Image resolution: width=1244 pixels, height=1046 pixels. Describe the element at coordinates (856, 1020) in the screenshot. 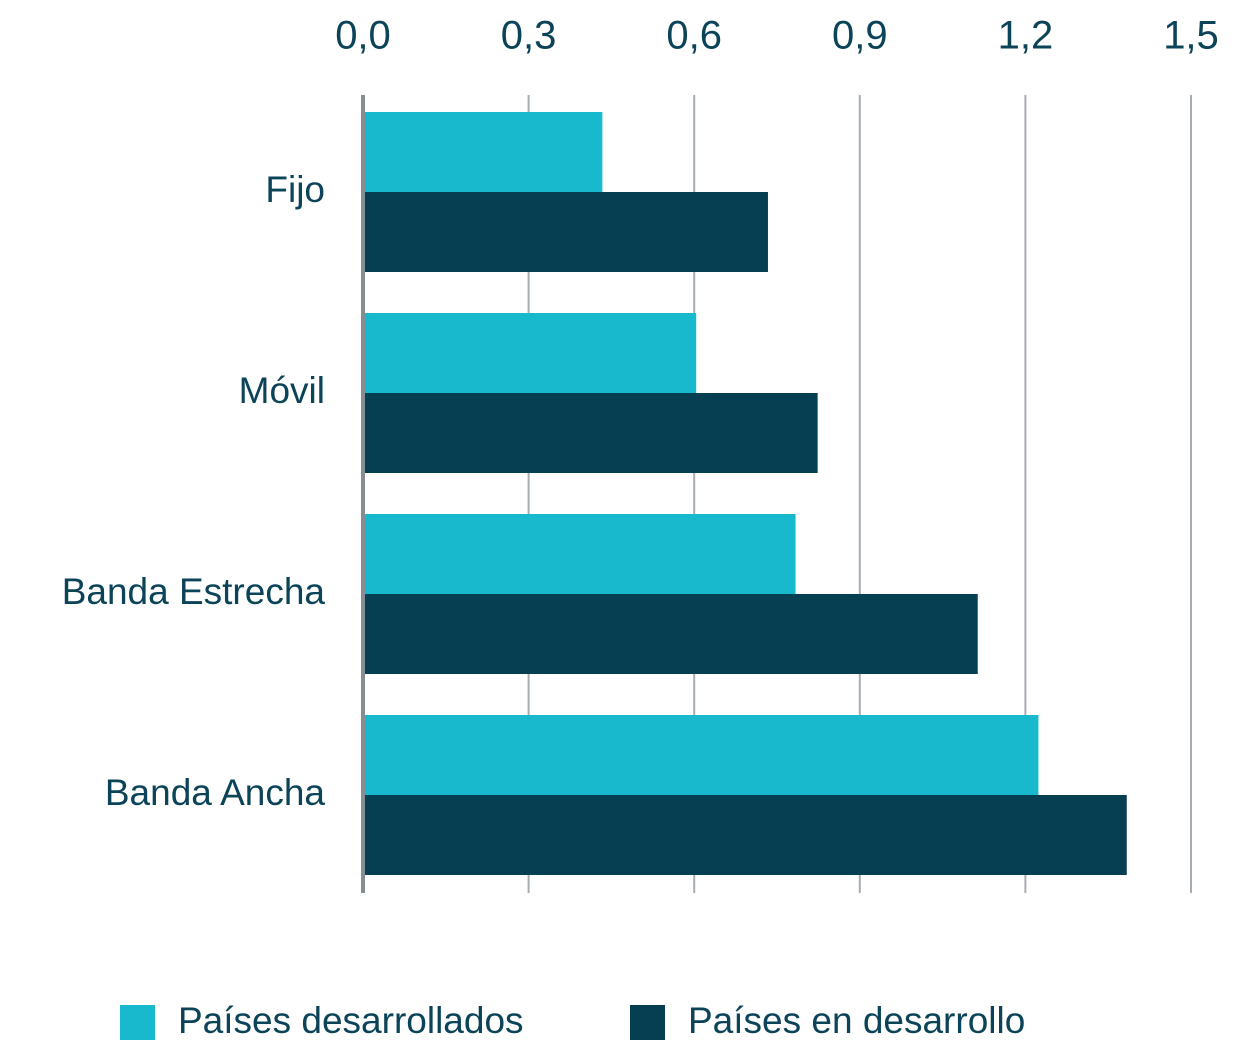

I see `legend-label: Países en desarrollo` at that location.